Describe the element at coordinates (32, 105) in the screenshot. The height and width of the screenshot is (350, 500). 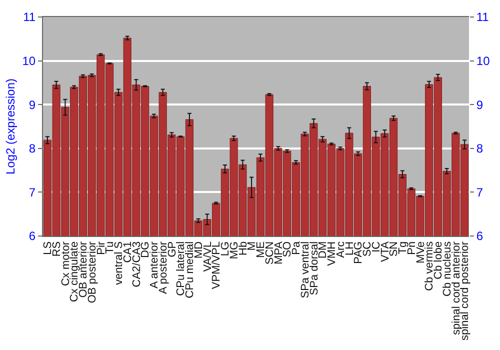
I see `y-tick-label: 9` at that location.